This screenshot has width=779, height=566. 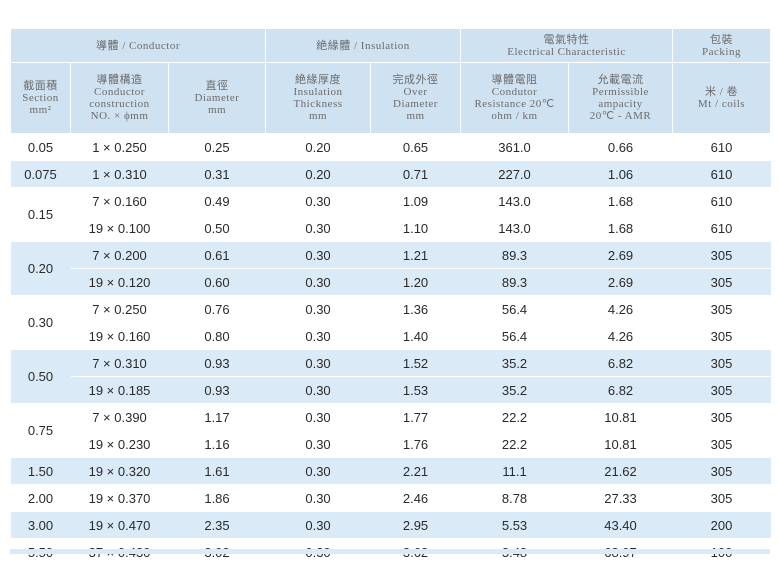 I want to click on data-cell: 1.61, so click(x=217, y=471).